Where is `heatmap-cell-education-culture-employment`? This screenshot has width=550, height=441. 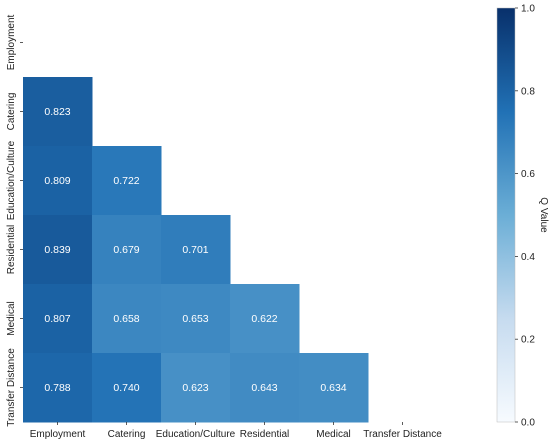 heatmap-cell-education-culture-employment is located at coordinates (58, 181).